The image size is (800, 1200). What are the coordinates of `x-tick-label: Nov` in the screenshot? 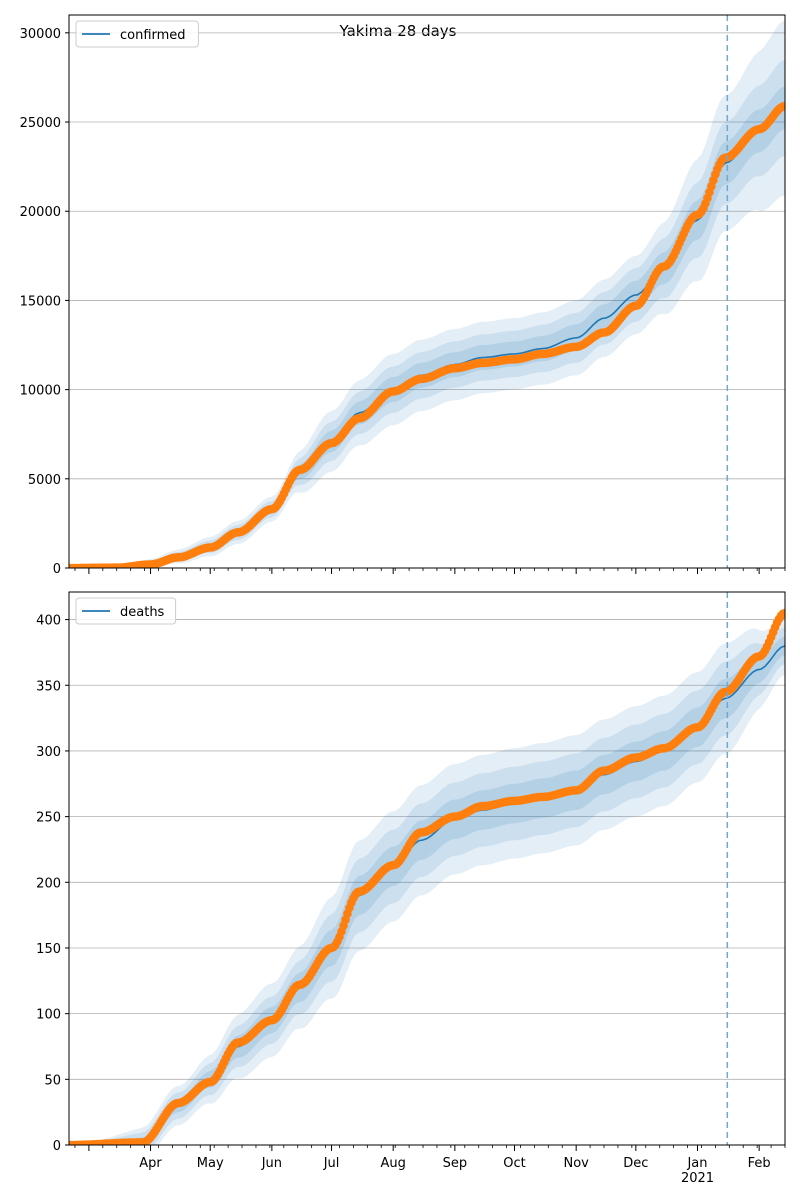 It's located at (576, 1163).